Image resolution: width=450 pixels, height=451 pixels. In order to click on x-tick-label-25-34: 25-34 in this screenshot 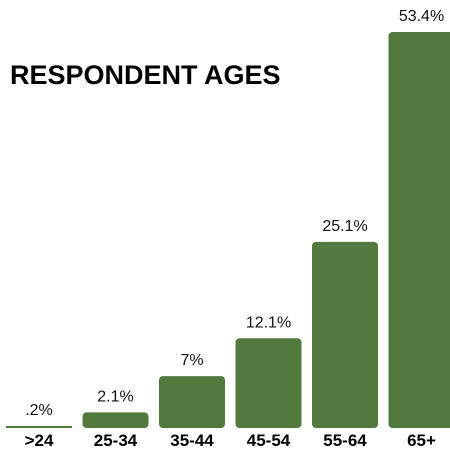, I will do `click(116, 440)`.